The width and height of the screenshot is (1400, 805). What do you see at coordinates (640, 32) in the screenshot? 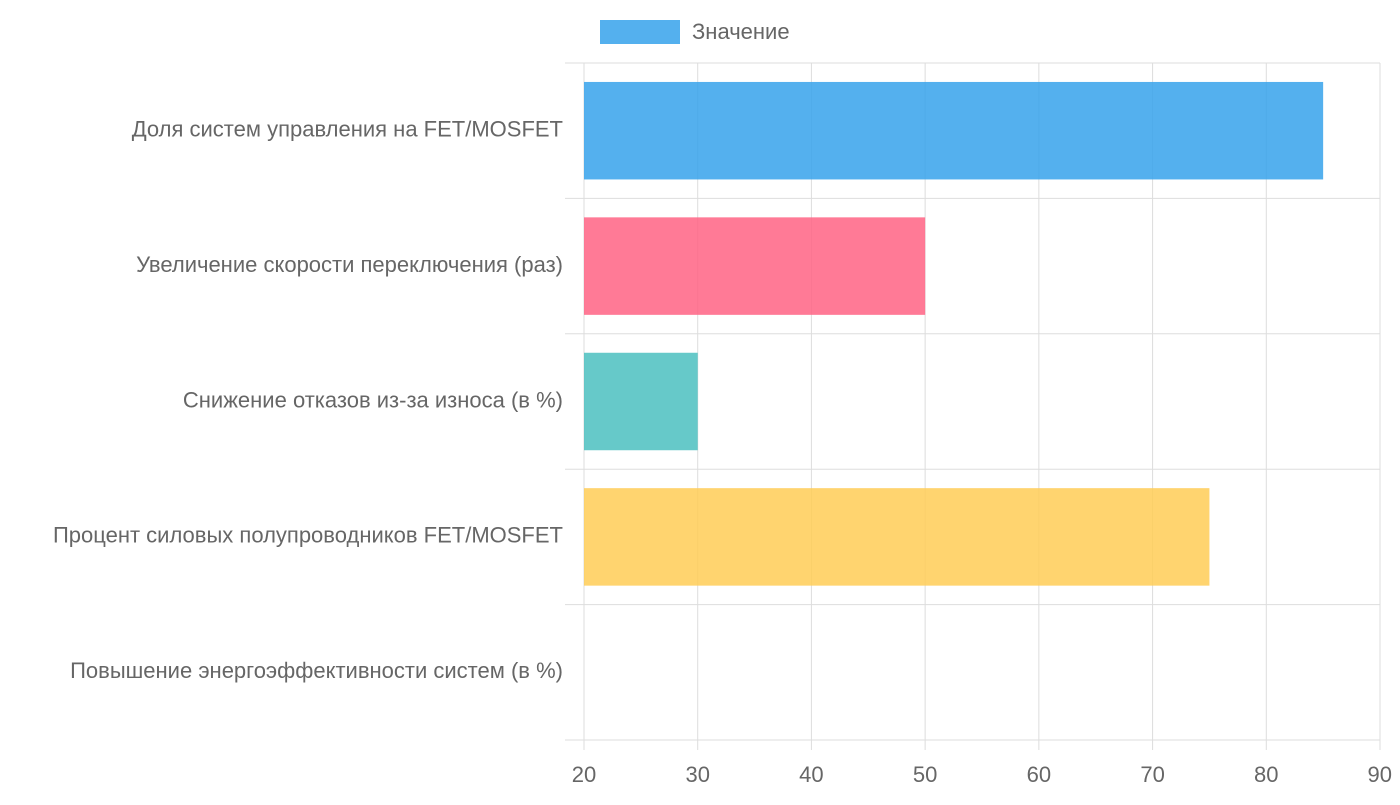
I see `legend-swatch` at bounding box center [640, 32].